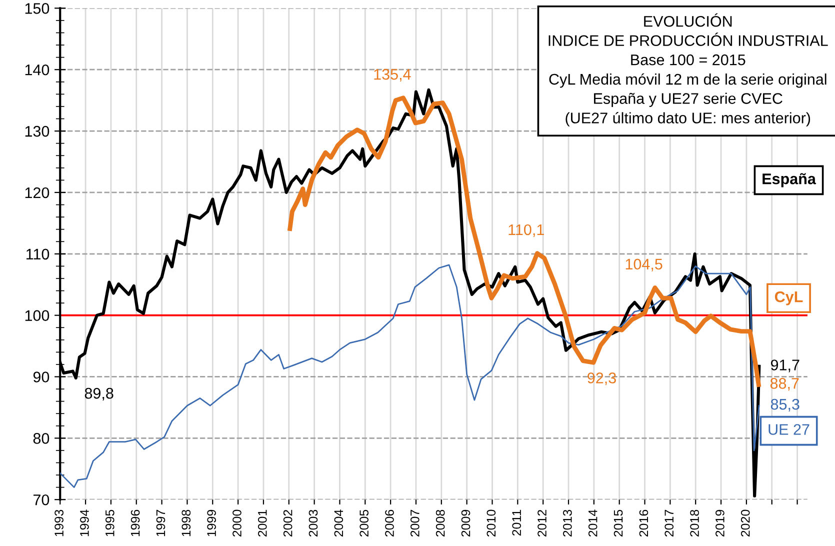 This screenshot has height=546, width=835. What do you see at coordinates (415, 523) in the screenshot?
I see `x-tick-label: 2007` at bounding box center [415, 523].